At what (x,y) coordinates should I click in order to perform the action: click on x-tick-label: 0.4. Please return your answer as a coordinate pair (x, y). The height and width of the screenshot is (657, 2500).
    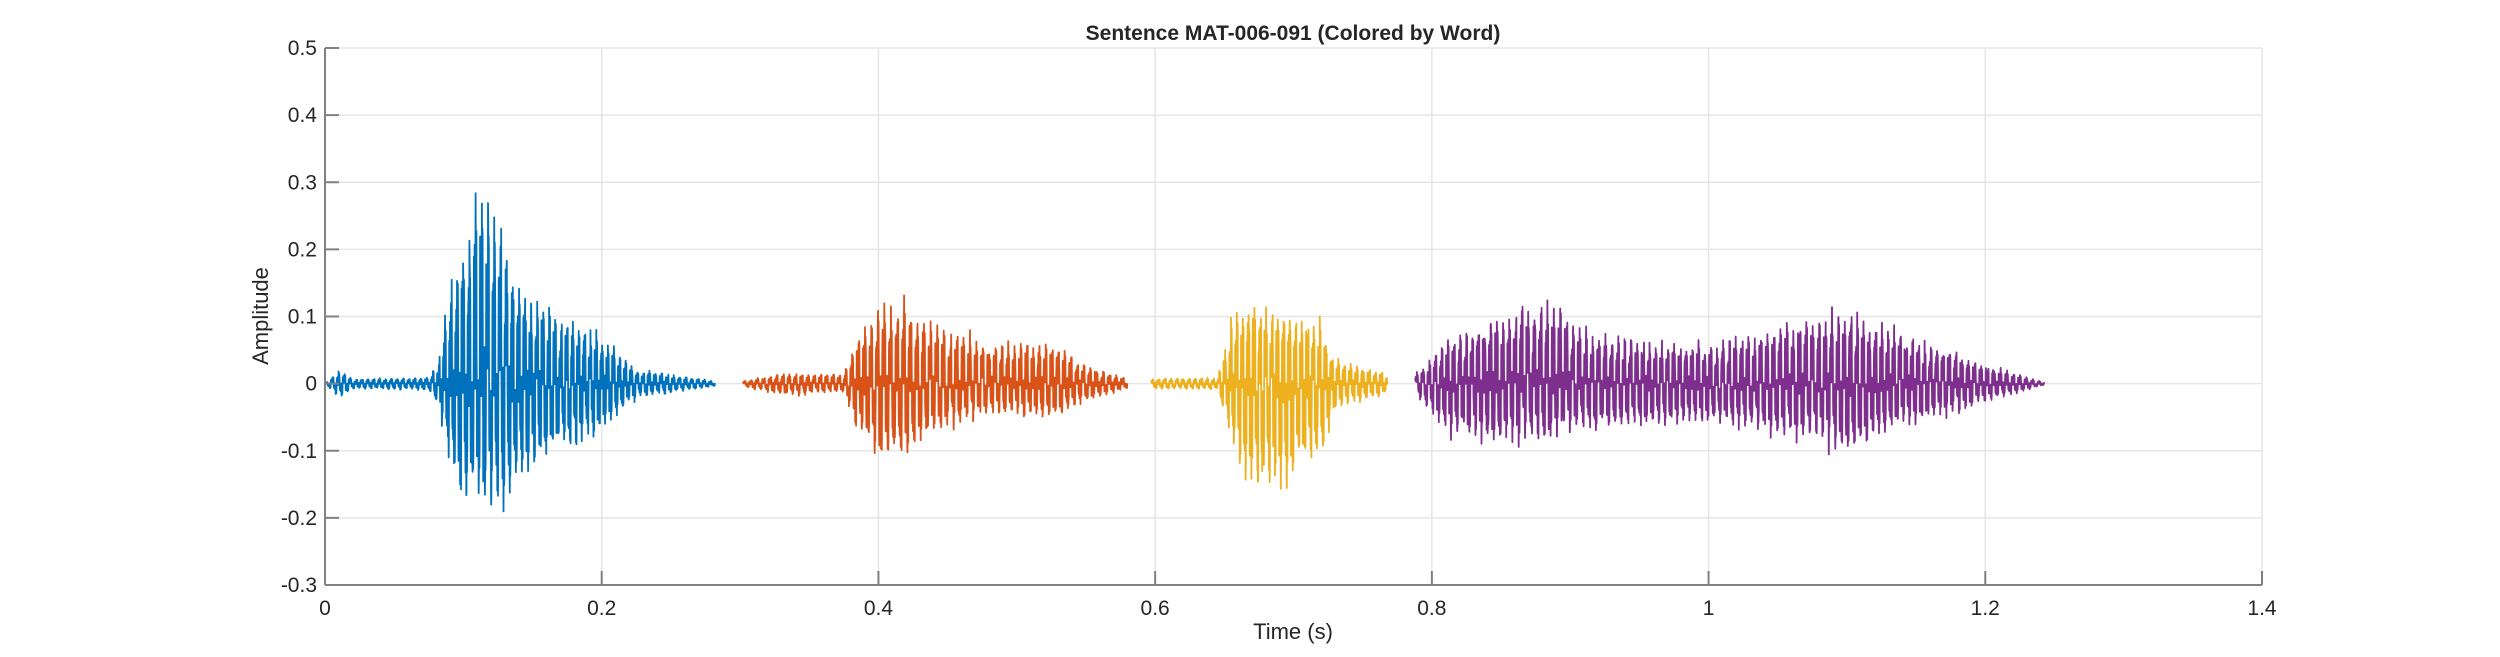
    Looking at the image, I should click on (879, 608).